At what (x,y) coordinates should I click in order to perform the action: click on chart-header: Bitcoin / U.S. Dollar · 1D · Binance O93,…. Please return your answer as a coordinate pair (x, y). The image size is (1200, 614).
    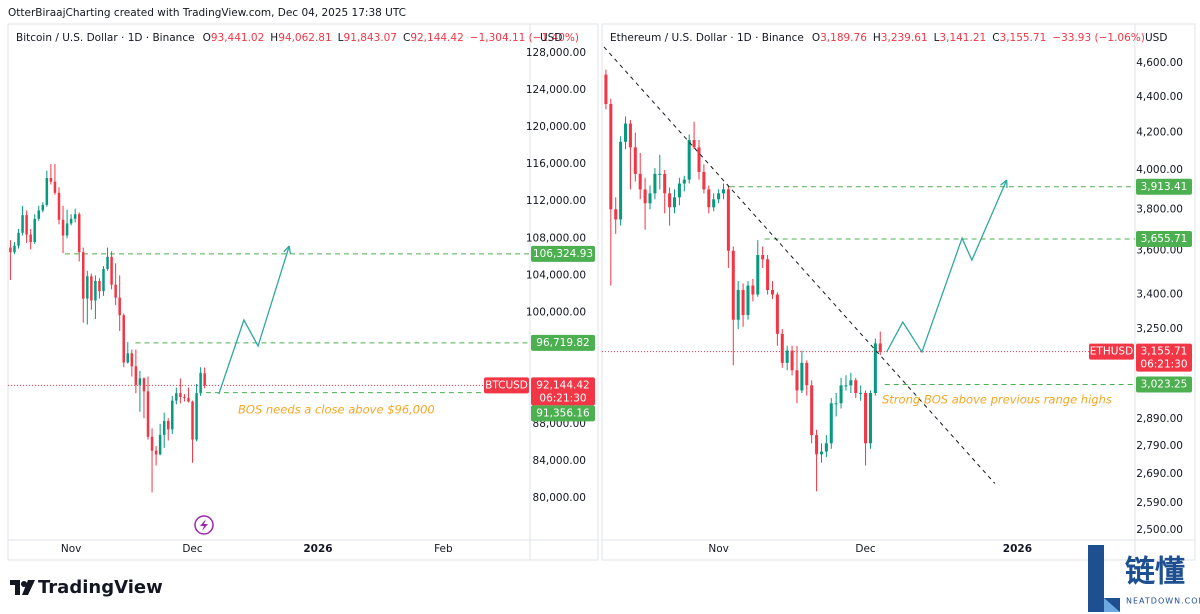
    Looking at the image, I should click on (297, 38).